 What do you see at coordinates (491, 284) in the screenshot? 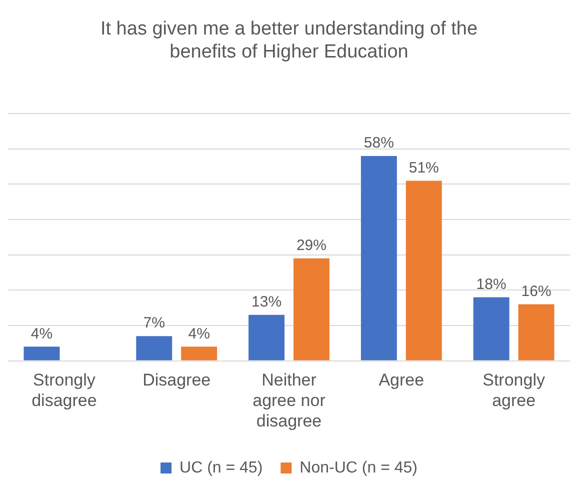
I see `data-label: 18%` at bounding box center [491, 284].